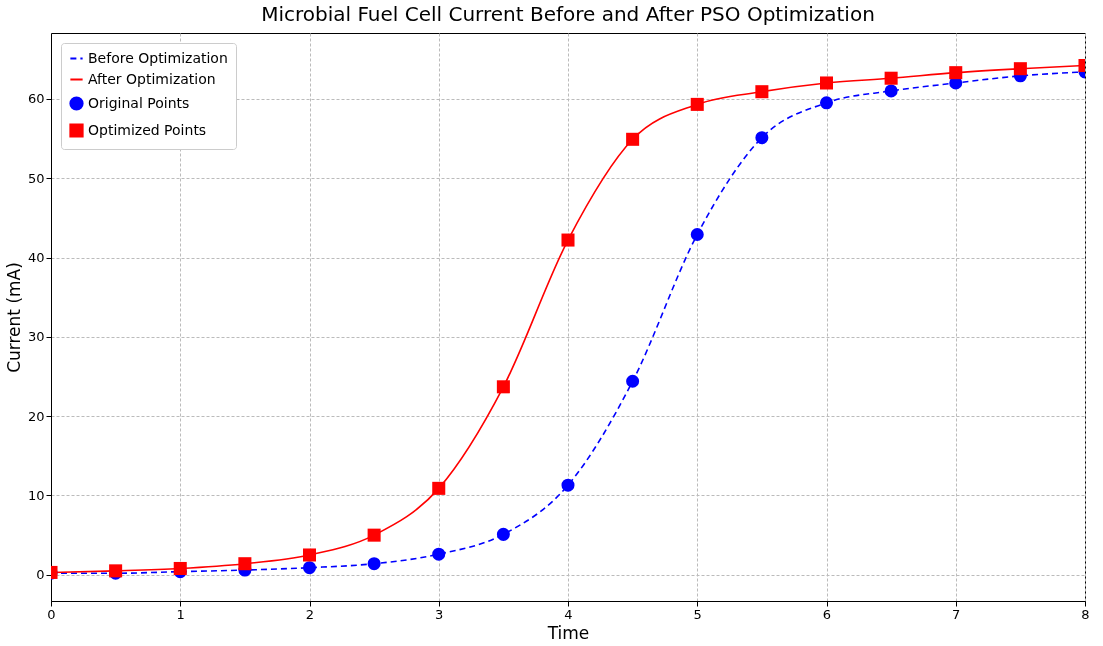 The height and width of the screenshot is (646, 1103). Describe the element at coordinates (13, 317) in the screenshot. I see `y-axis-title: Current (mA)` at that location.